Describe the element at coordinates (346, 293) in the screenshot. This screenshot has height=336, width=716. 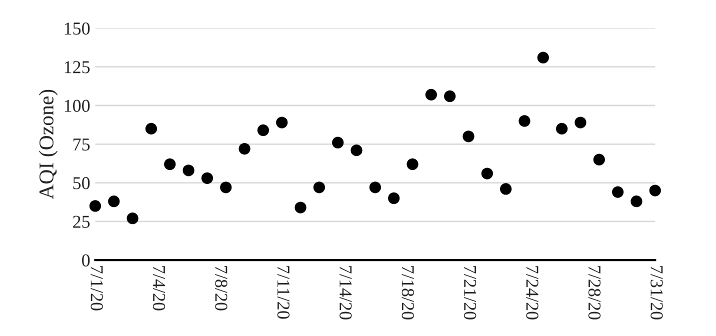
I see `x-tick-label: 7/14/20` at that location.